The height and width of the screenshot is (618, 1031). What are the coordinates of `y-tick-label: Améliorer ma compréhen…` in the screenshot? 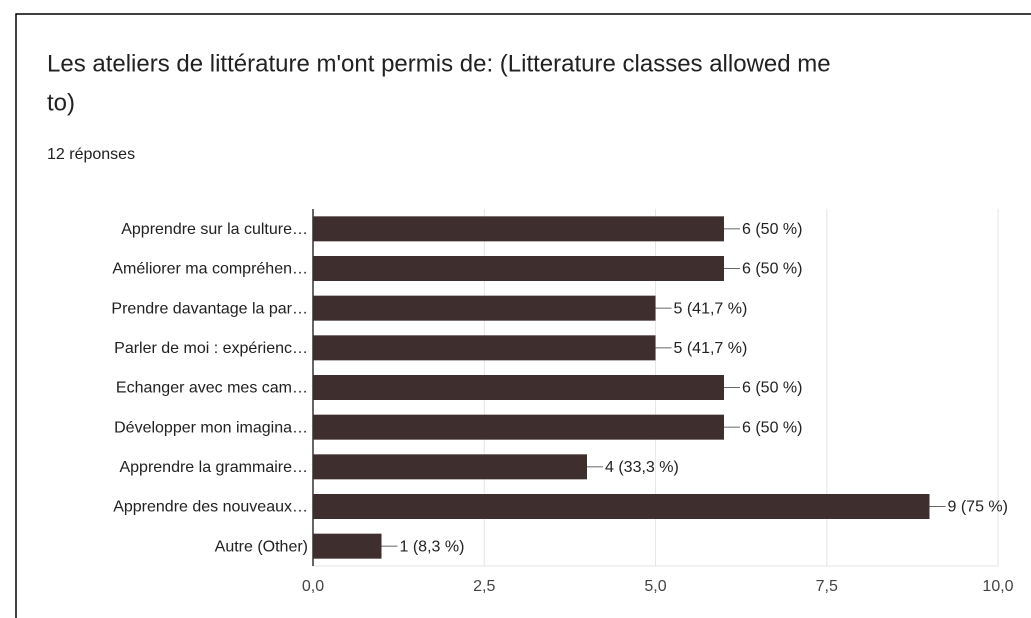 It's located at (210, 269).